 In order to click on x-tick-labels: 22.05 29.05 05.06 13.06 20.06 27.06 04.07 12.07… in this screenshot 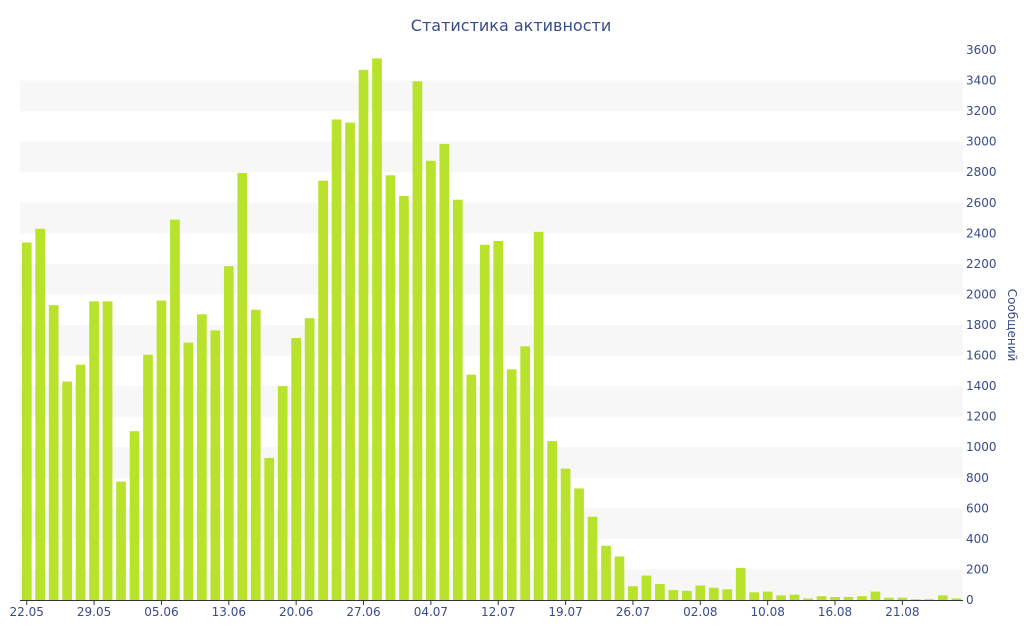, I will do `click(465, 609)`.